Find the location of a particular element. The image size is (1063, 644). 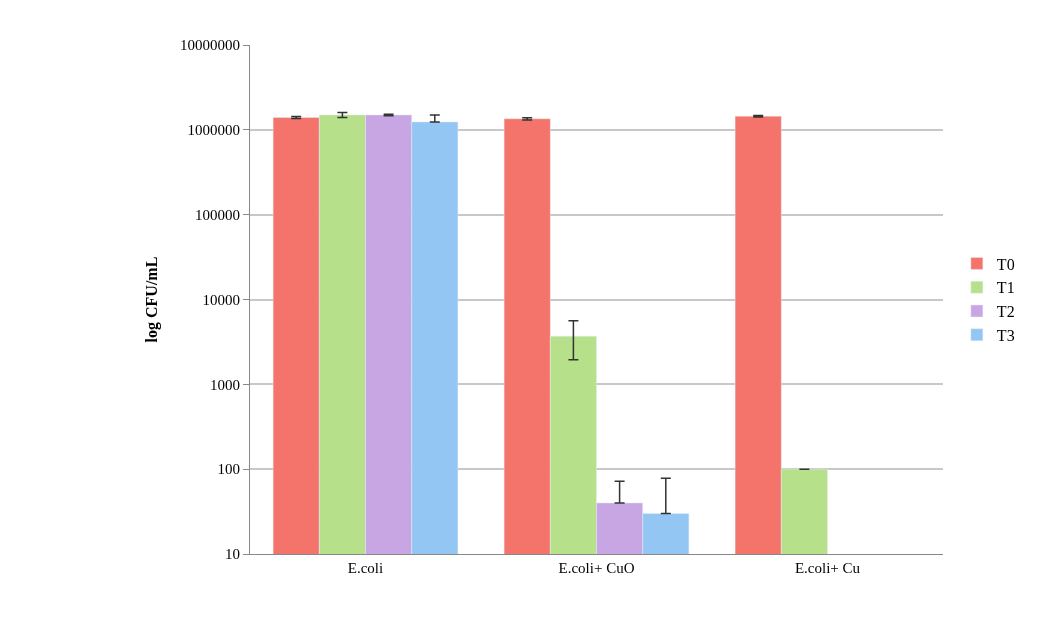

legend-label: T3 is located at coordinates (1005, 336).